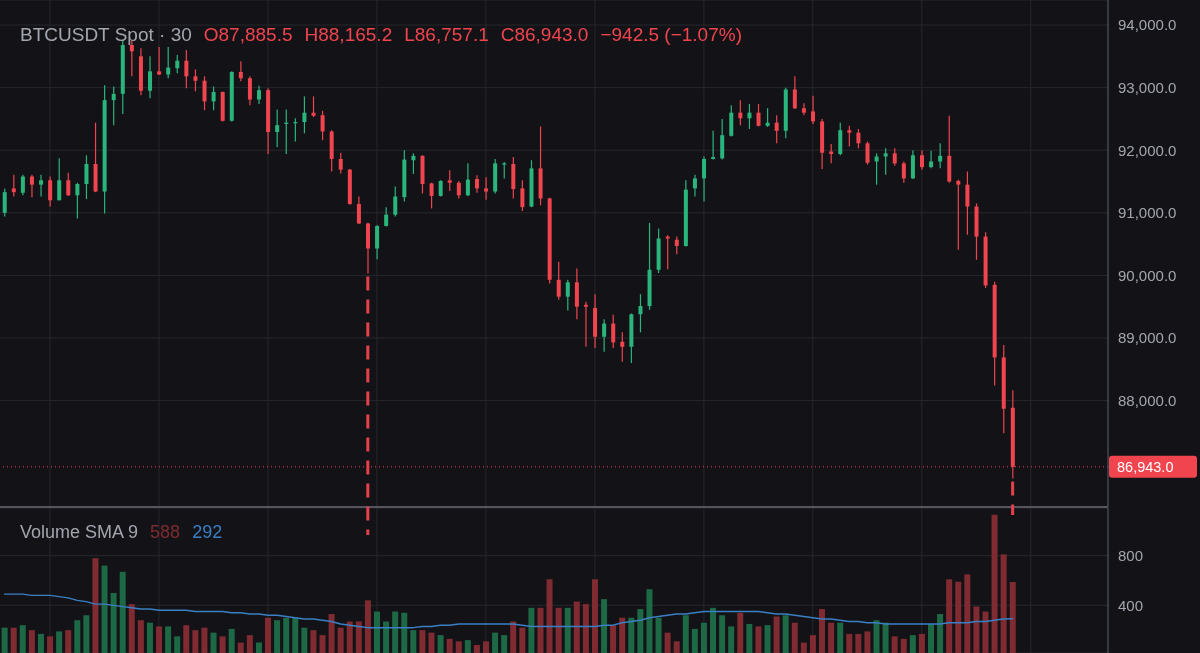 The height and width of the screenshot is (653, 1200). I want to click on ref-line-label: 86,943.0, so click(1145, 466).